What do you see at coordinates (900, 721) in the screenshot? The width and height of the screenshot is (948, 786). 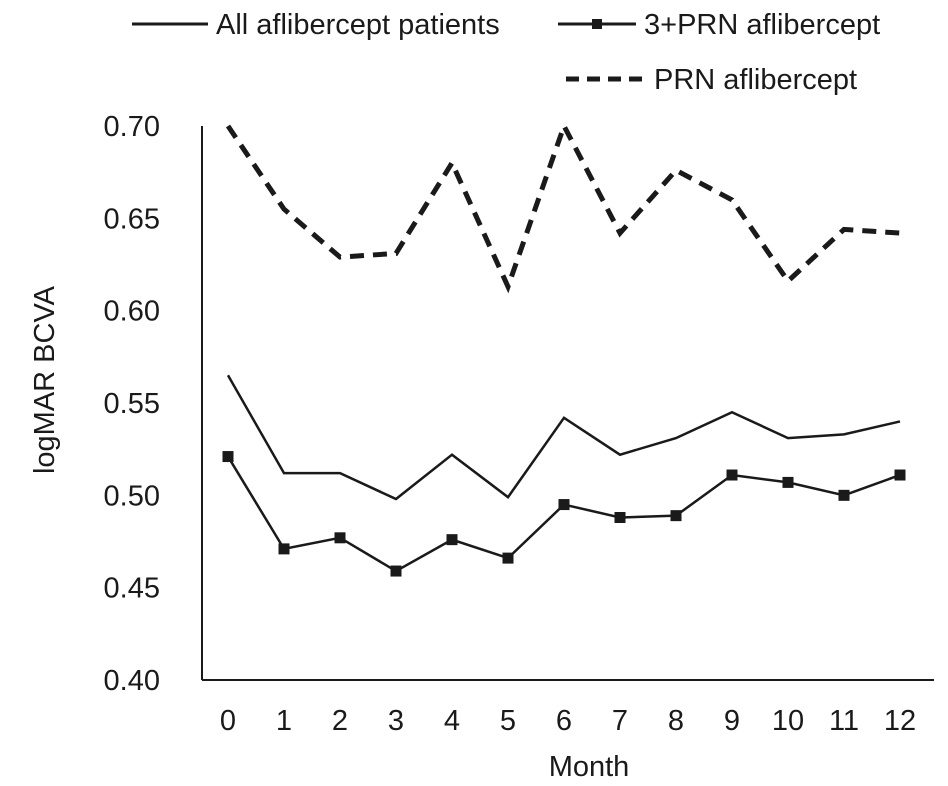 I see `x-tick-label: 12` at bounding box center [900, 721].